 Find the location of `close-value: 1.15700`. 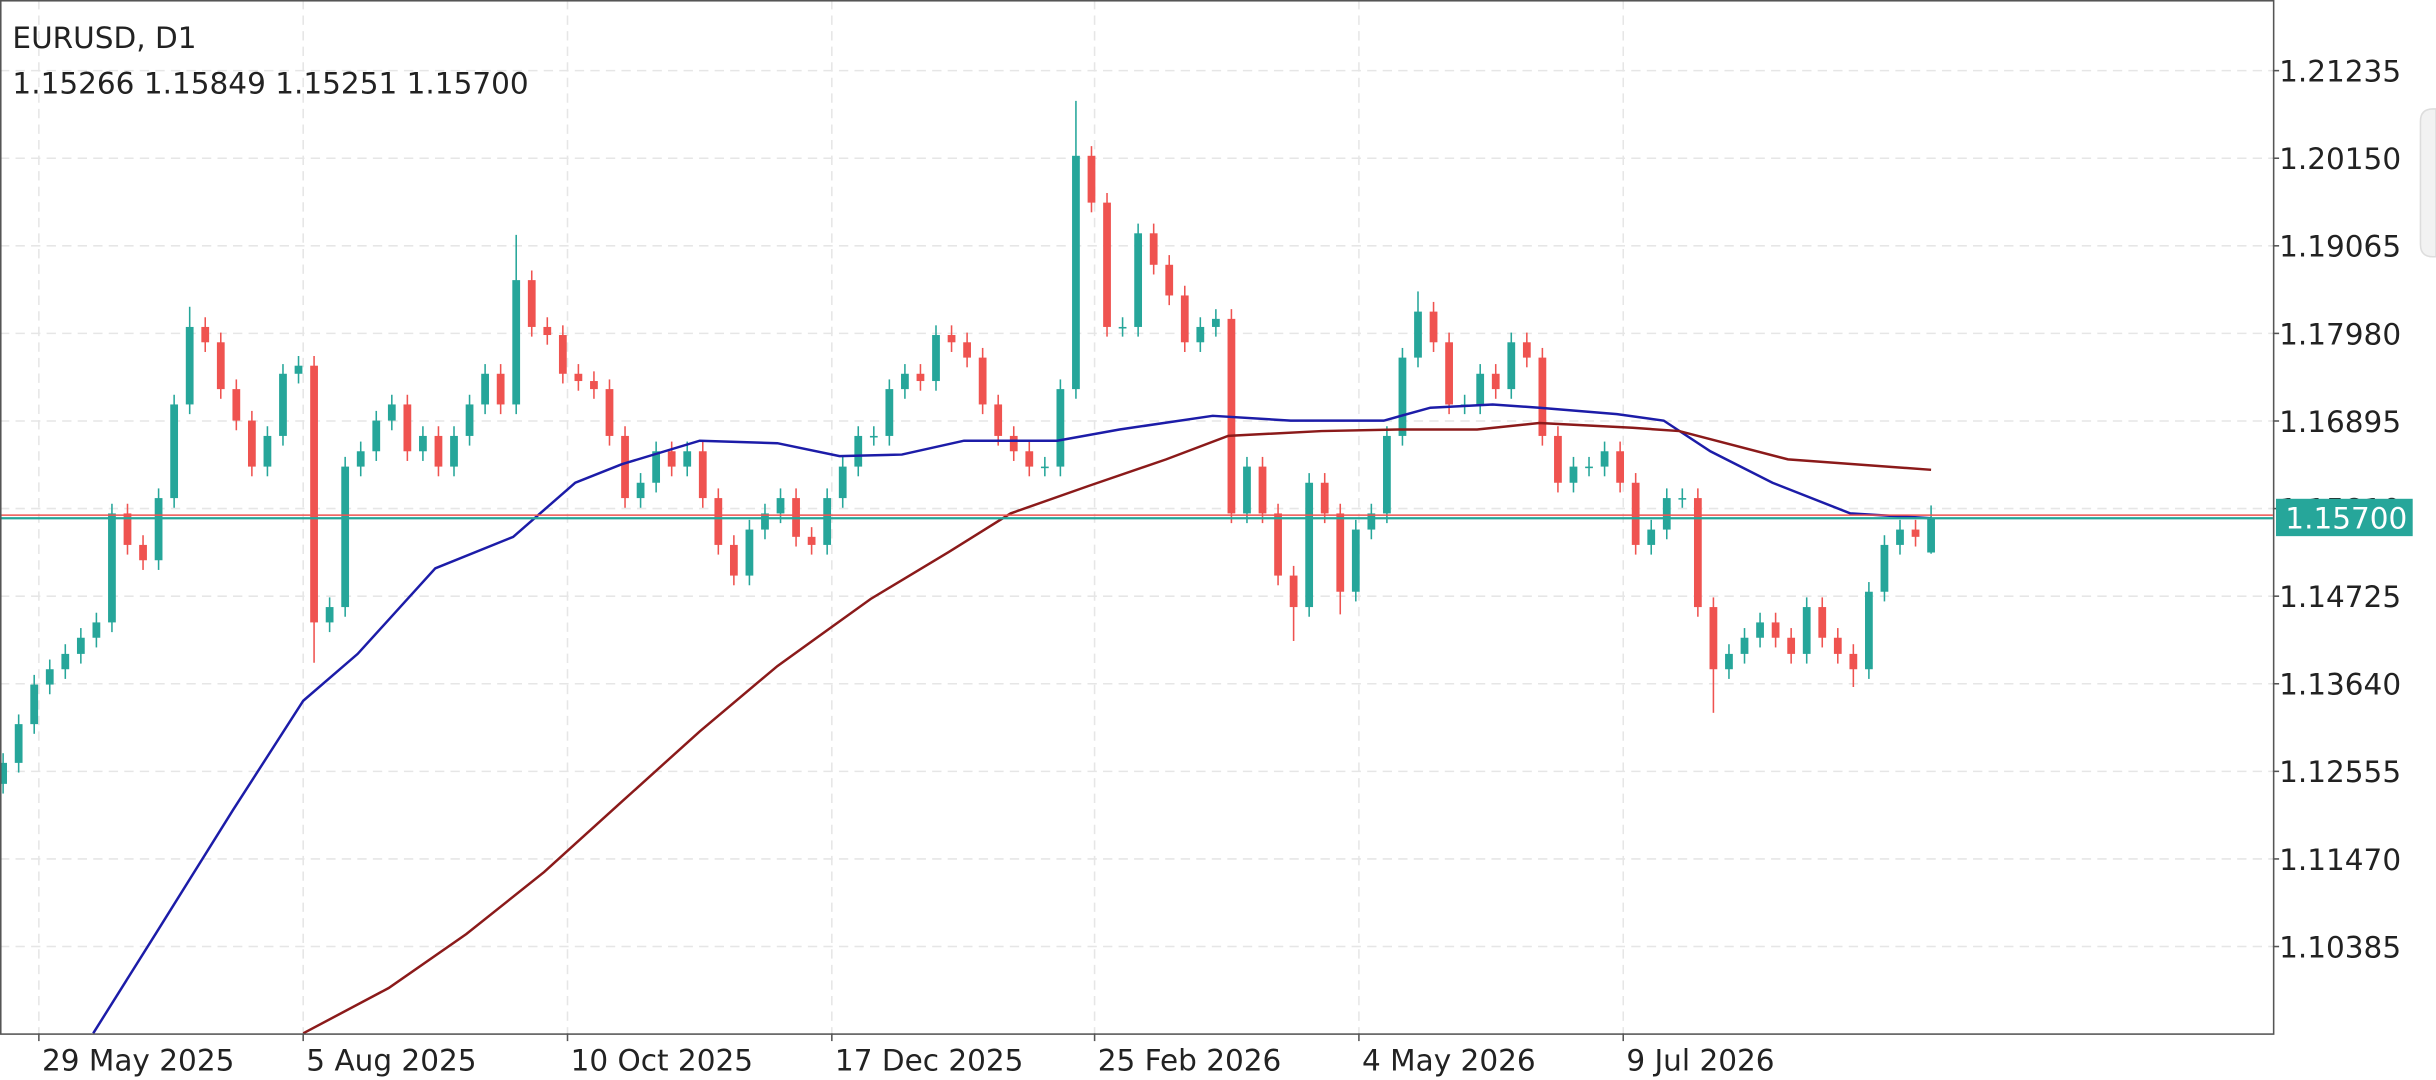

close-value: 1.15700 is located at coordinates (468, 83).